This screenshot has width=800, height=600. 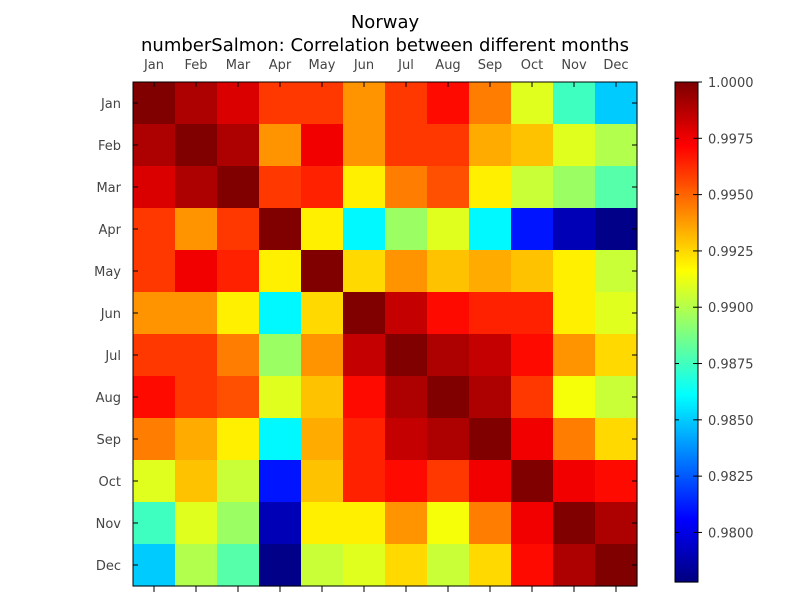 What do you see at coordinates (195, 65) in the screenshot?
I see `x-tick-label: Feb` at bounding box center [195, 65].